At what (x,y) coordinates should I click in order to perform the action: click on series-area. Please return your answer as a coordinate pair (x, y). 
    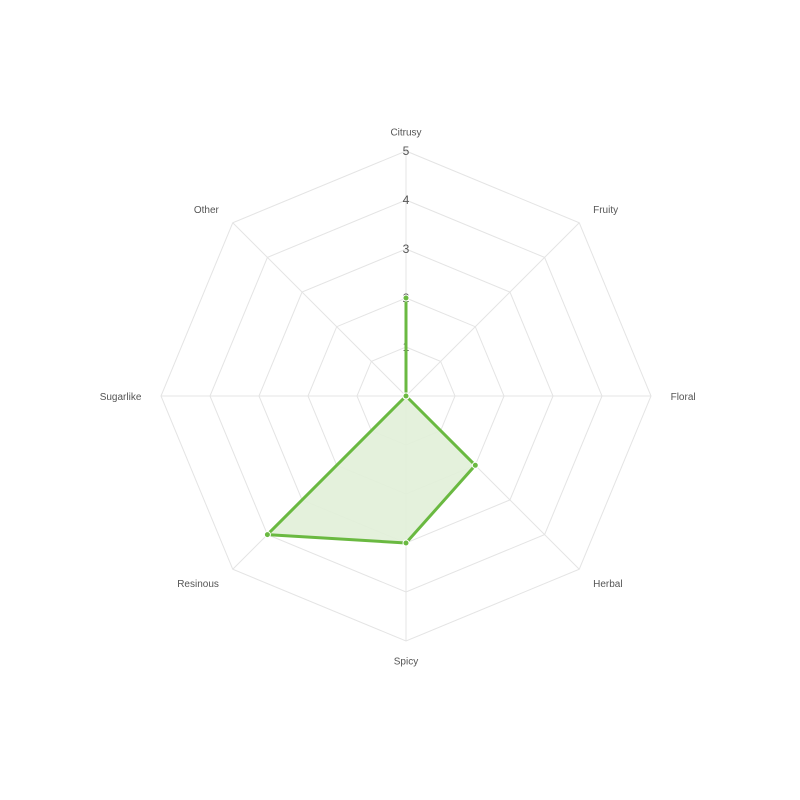
    Looking at the image, I should click on (371, 420).